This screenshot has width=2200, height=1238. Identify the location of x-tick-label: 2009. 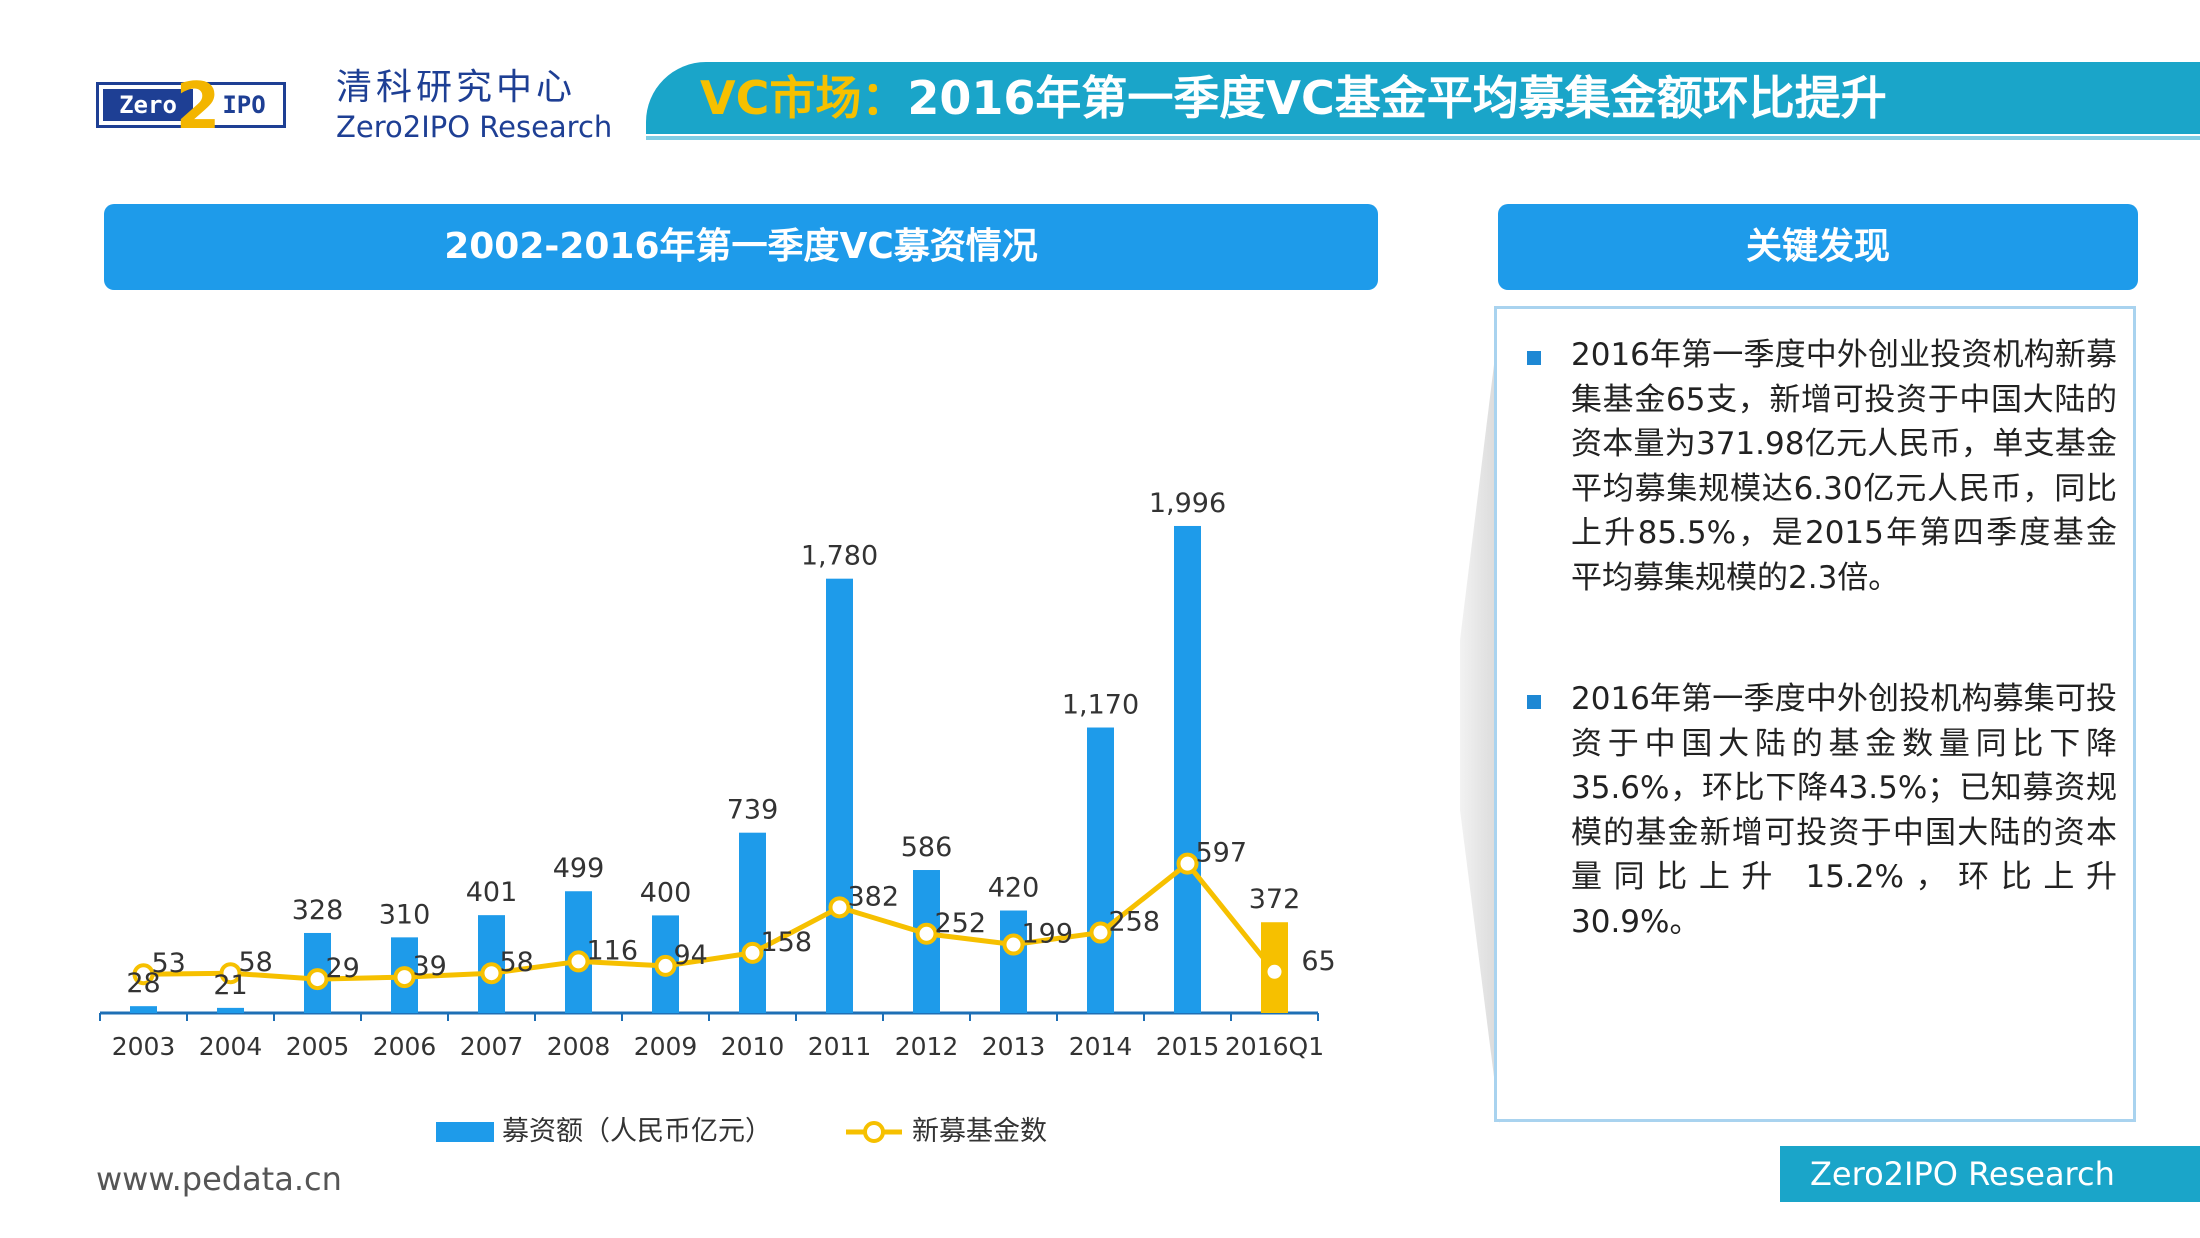
(666, 1046).